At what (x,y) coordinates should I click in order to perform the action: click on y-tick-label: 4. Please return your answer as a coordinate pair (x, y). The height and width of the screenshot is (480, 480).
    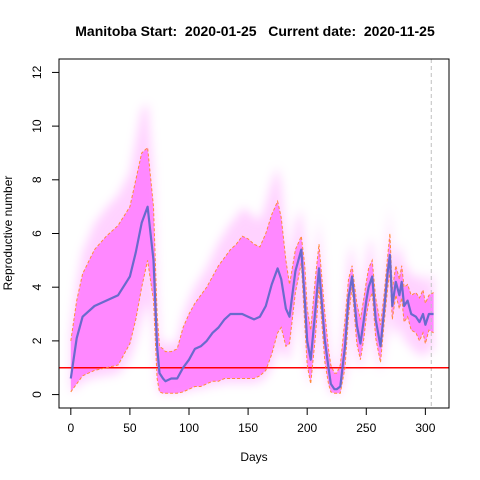
    Looking at the image, I should click on (37, 287).